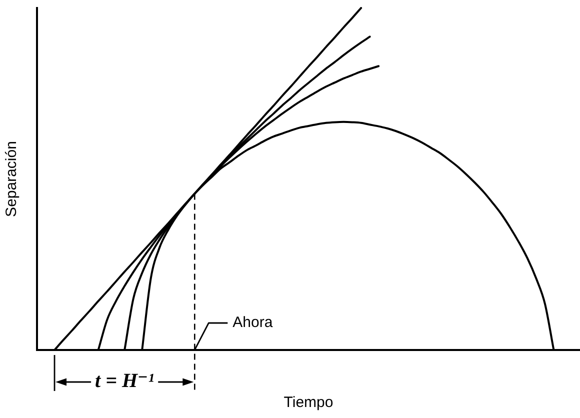 This screenshot has height=418, width=580. I want to click on y-axis-title: Separación, so click(11, 179).